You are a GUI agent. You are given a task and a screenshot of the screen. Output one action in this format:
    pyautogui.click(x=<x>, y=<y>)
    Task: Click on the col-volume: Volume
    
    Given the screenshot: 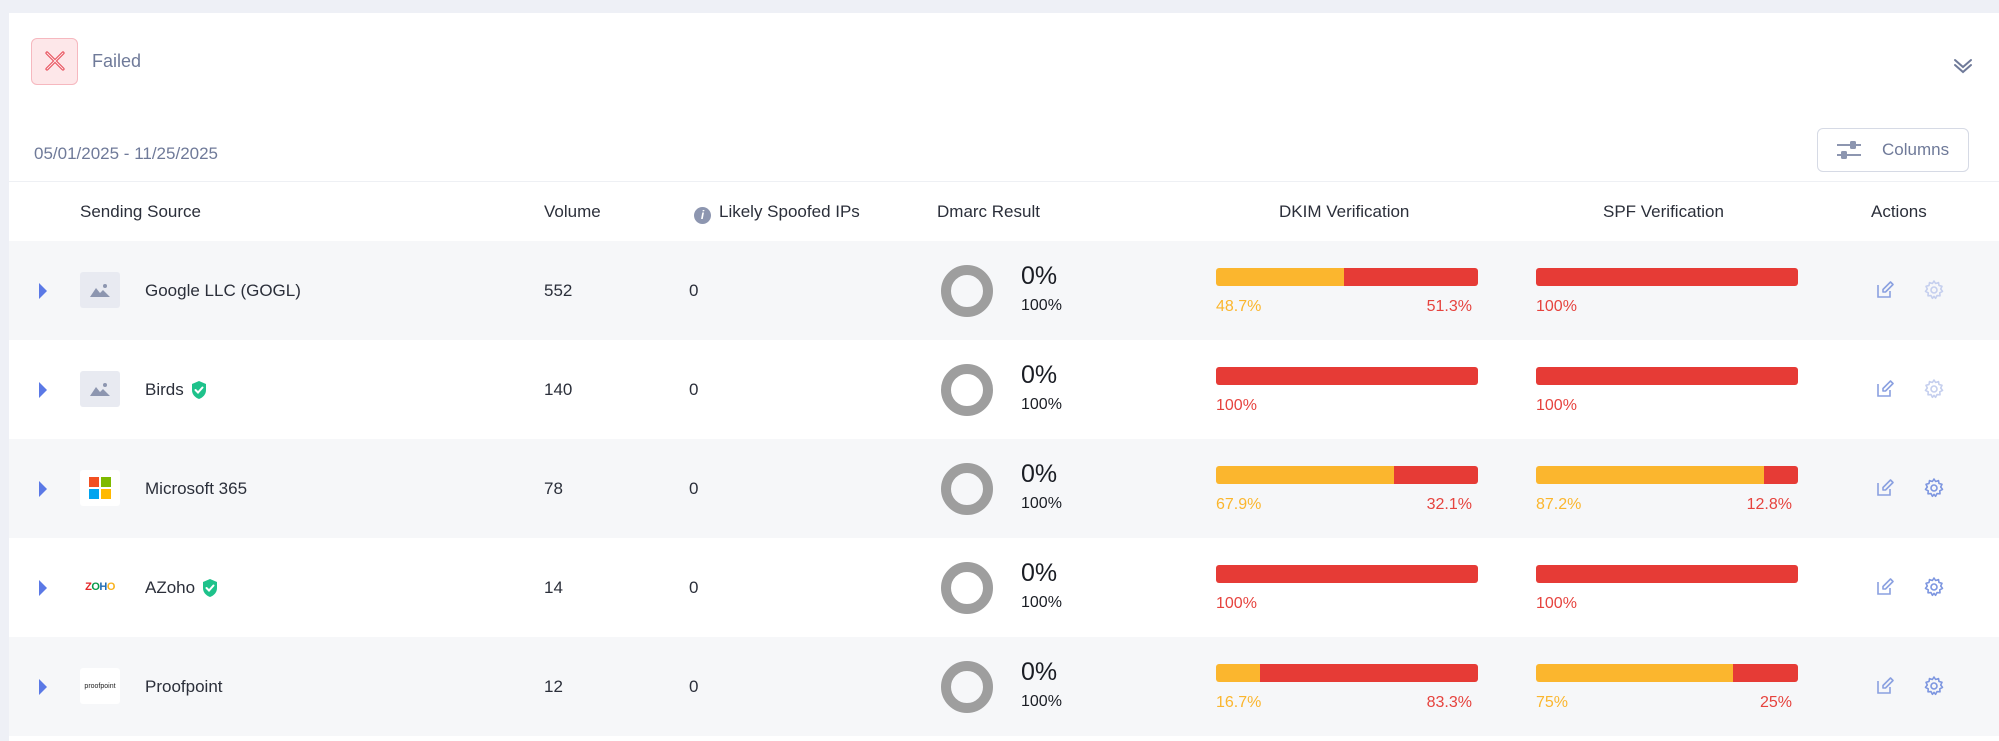 What is the action you would take?
    pyautogui.click(x=572, y=211)
    